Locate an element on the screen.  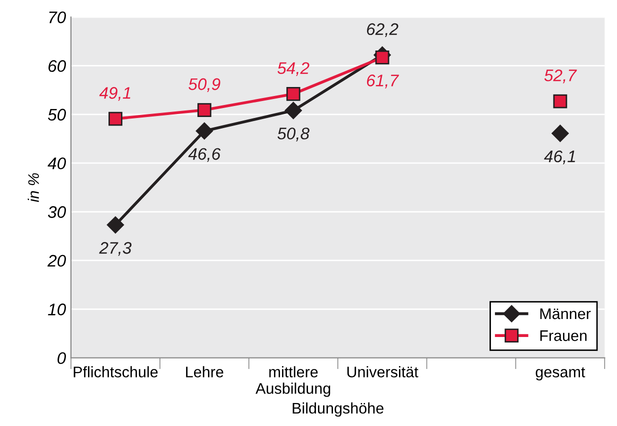
y-tick-label: 30 is located at coordinates (57, 212).